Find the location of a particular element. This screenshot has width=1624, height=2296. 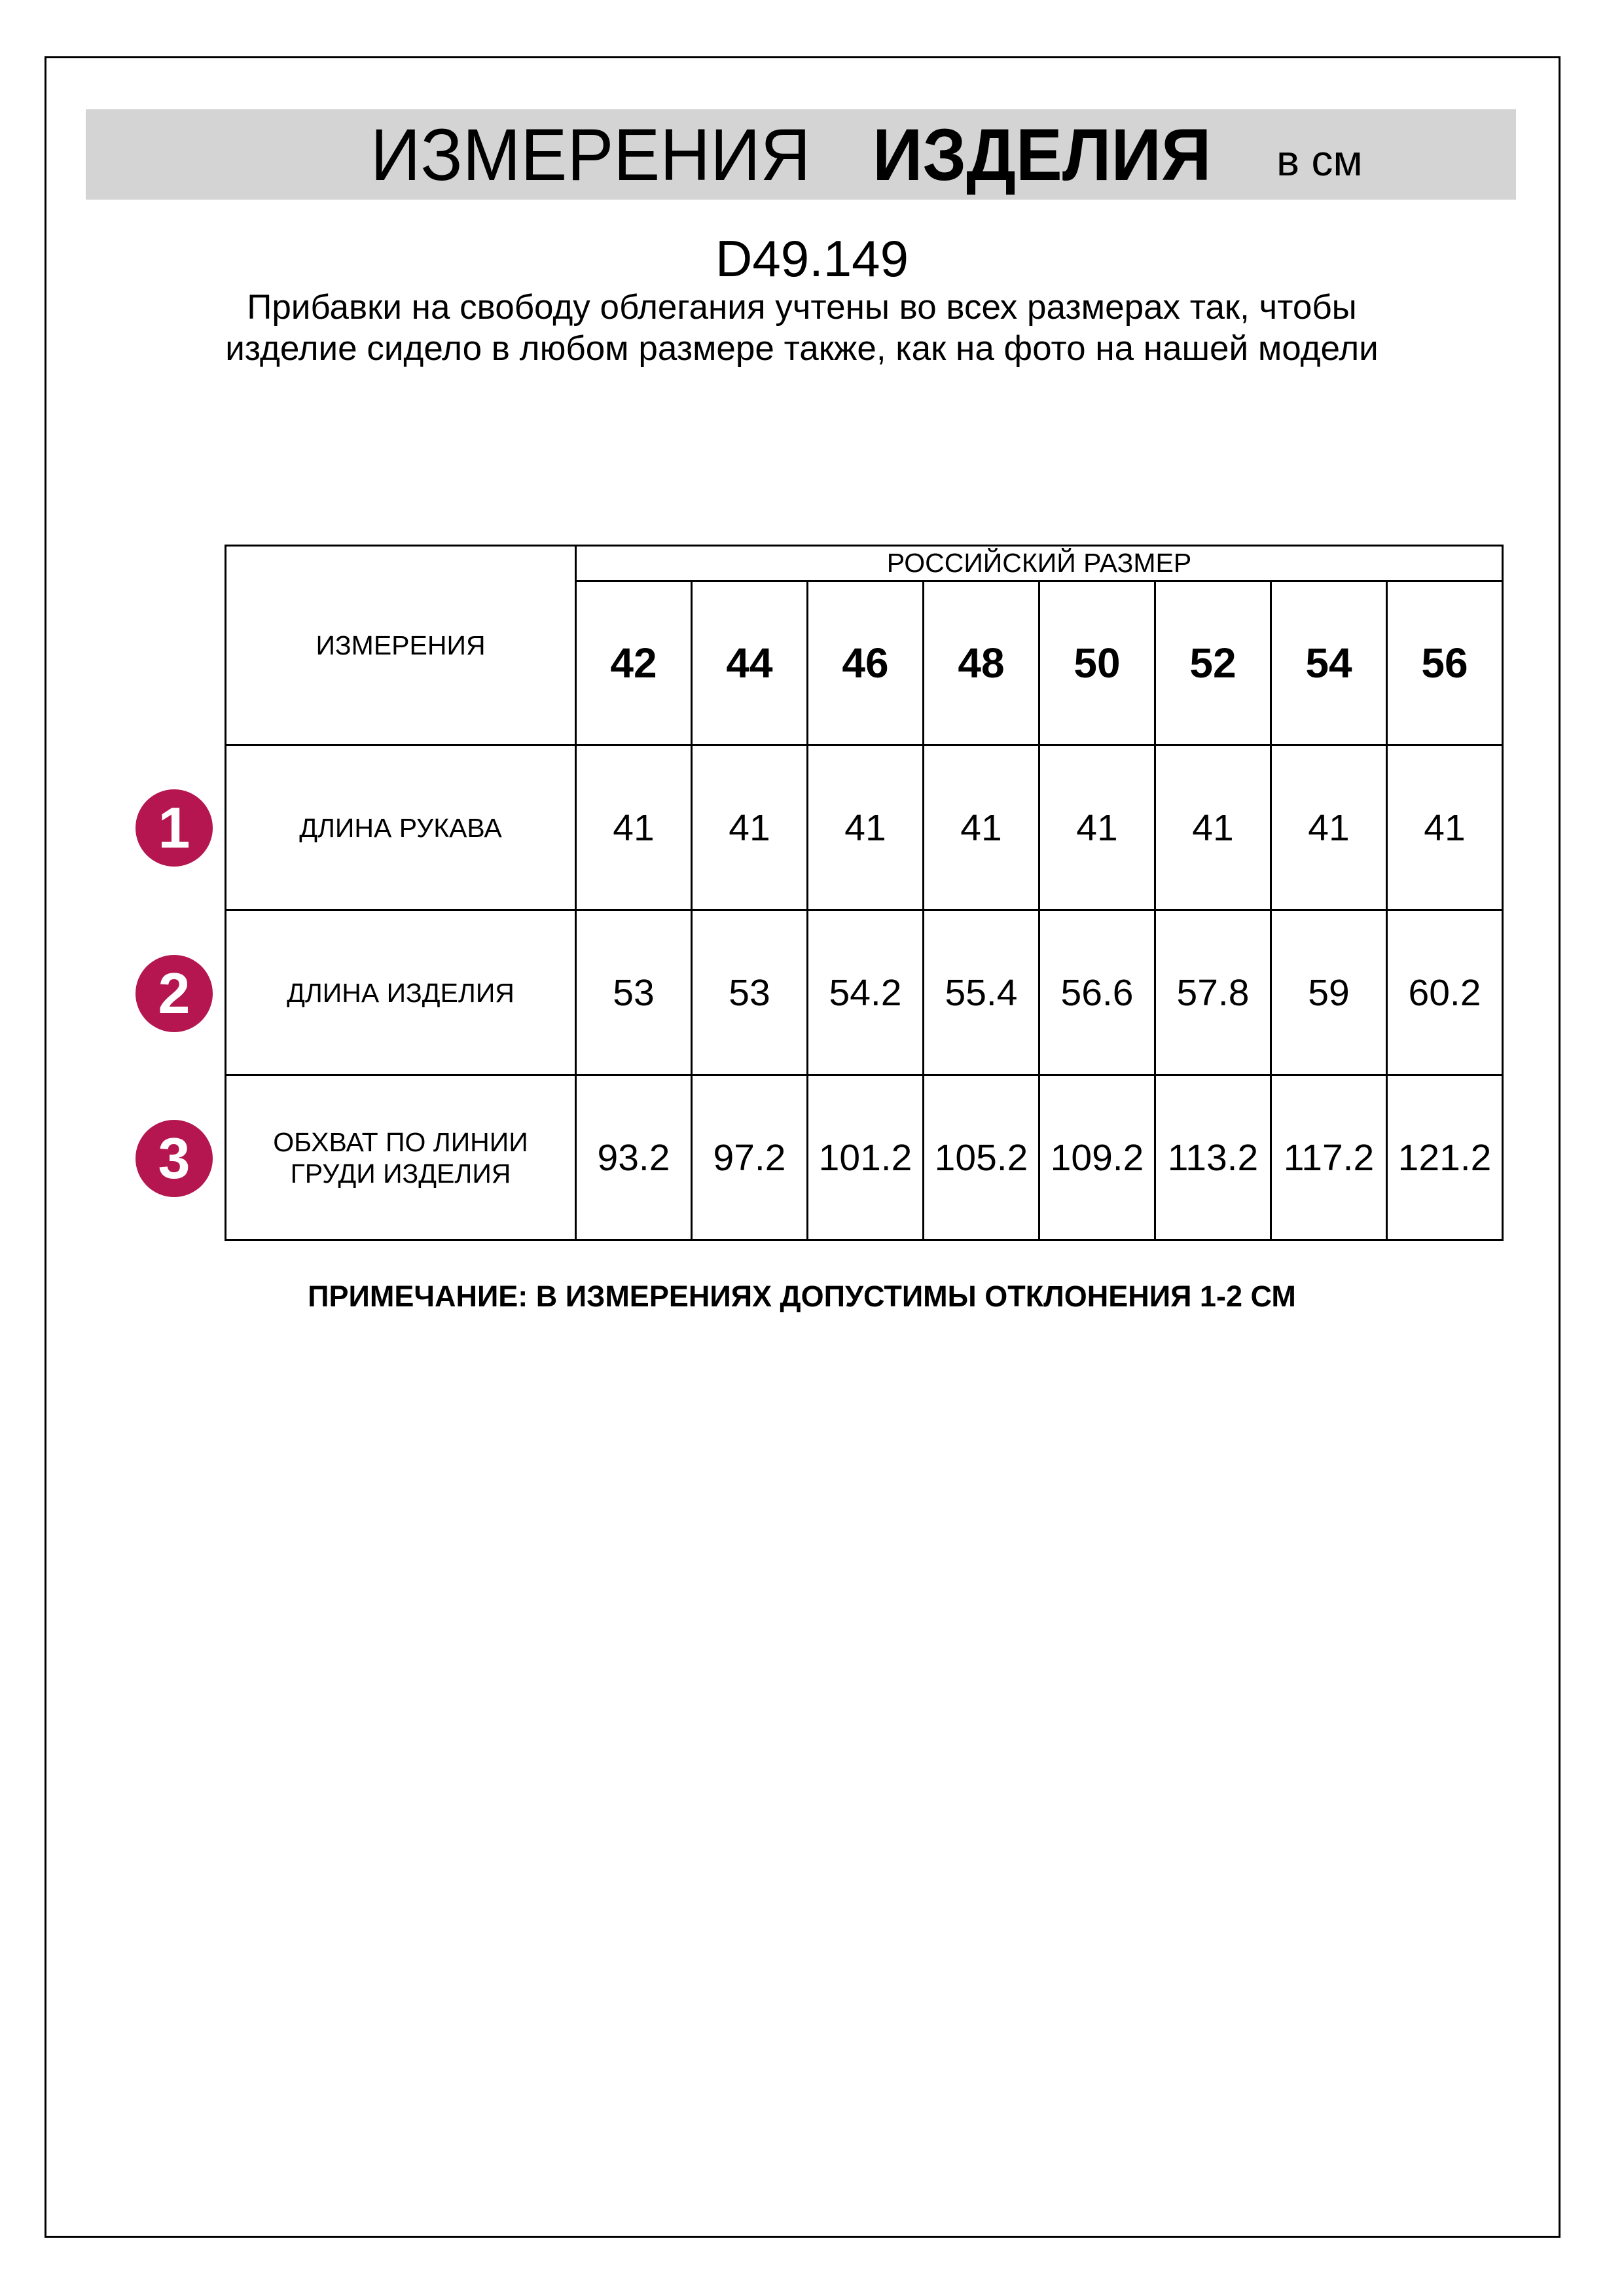

value-cell: 59 is located at coordinates (1329, 992).